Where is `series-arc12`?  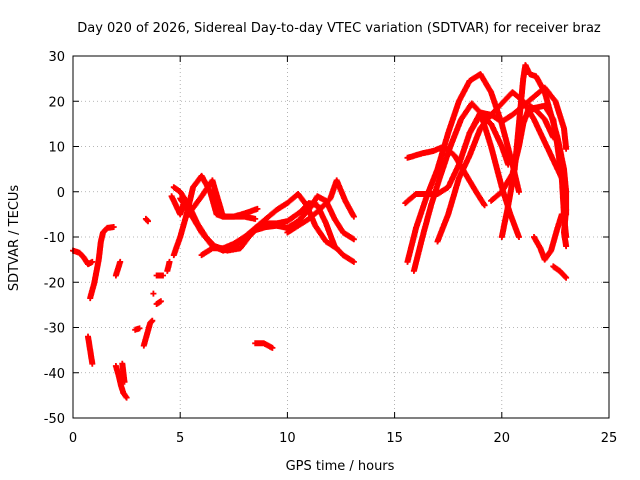 series-arc12 is located at coordinates (159, 275).